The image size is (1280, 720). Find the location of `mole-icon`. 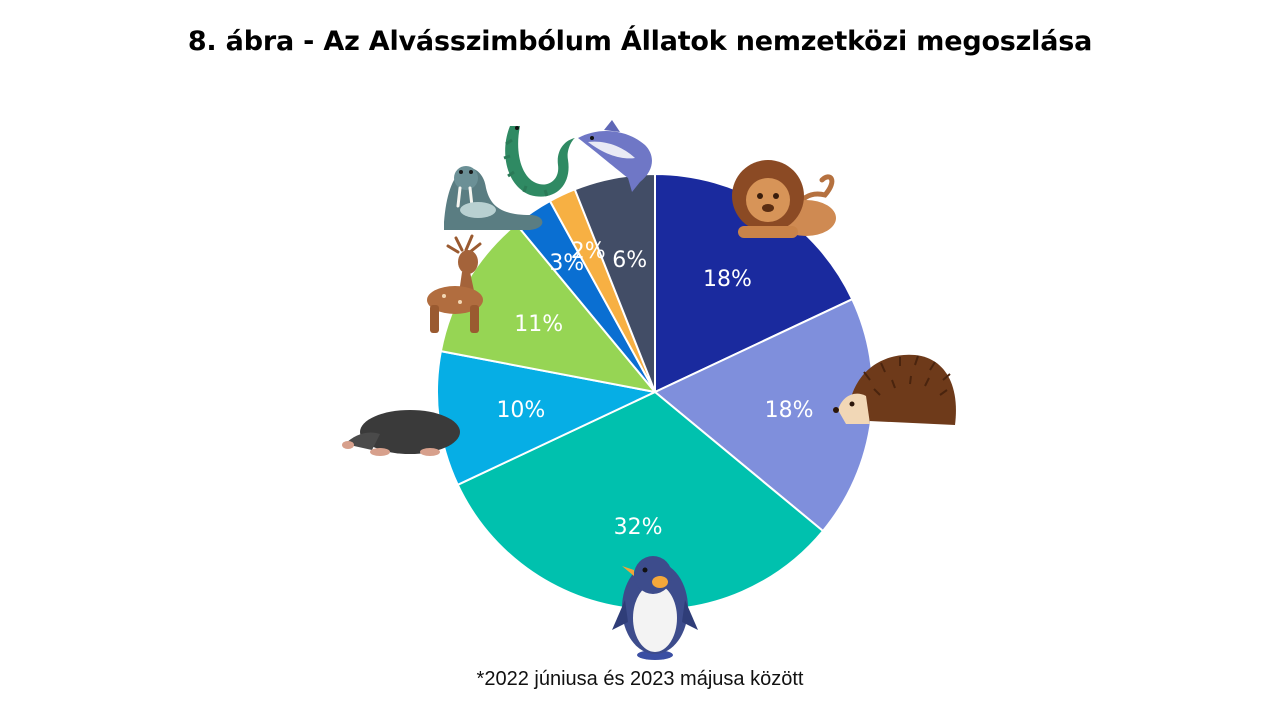

mole-icon is located at coordinates (401, 433).